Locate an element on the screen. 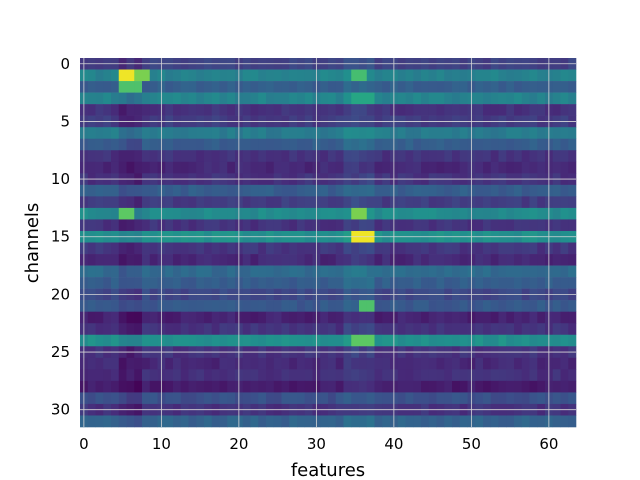 The width and height of the screenshot is (640, 480). y-tick-label: 0 is located at coordinates (65, 64).